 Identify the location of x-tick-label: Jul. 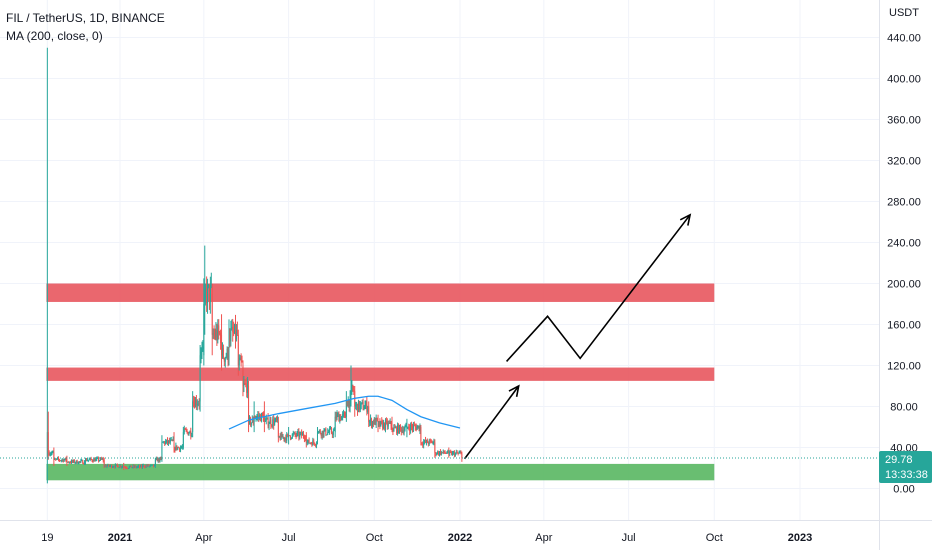
(629, 538).